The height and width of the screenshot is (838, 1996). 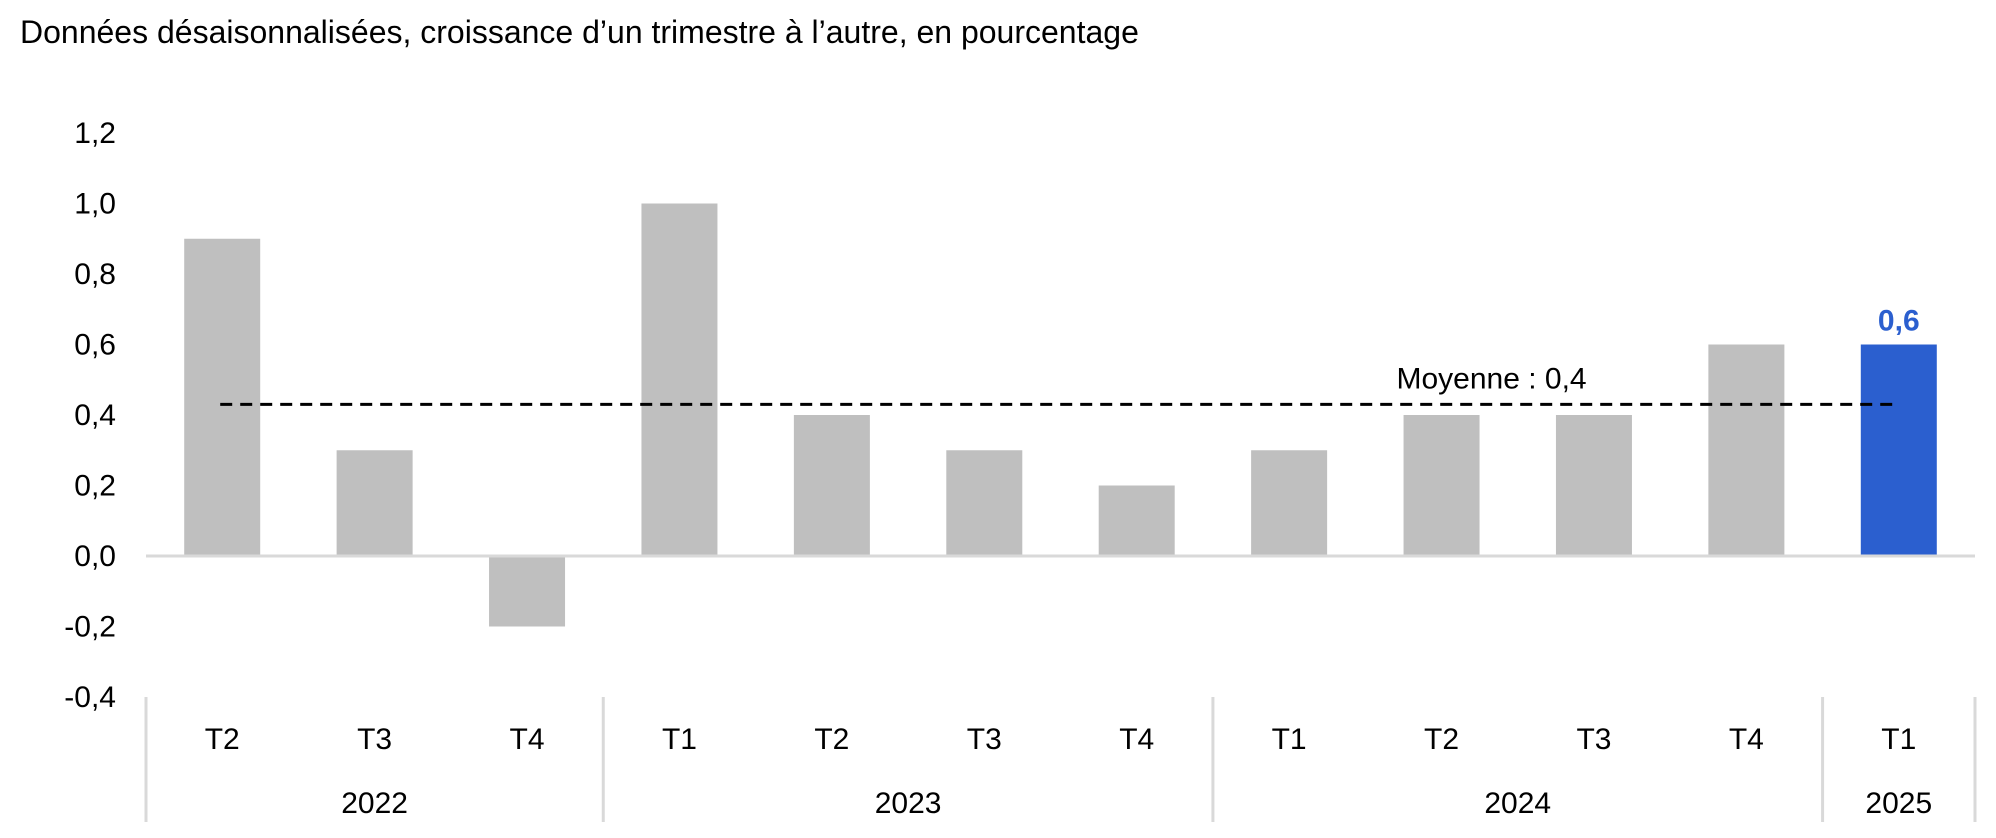 I want to click on y-tick-label: 0,0, so click(x=95, y=556).